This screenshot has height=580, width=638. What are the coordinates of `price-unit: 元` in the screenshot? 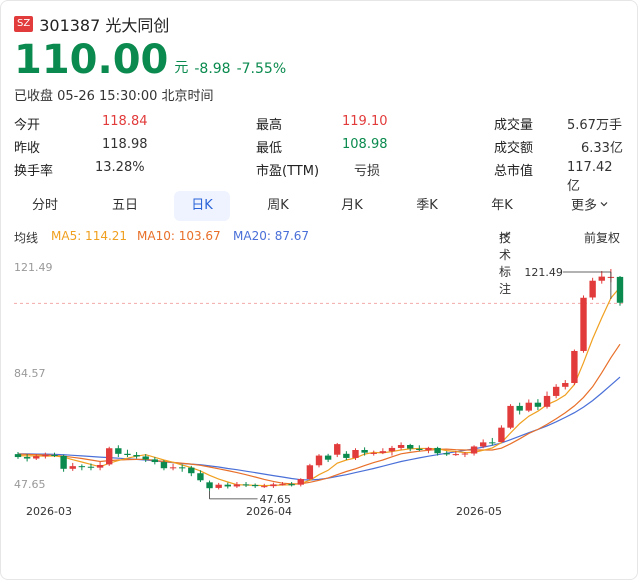 It's located at (181, 68).